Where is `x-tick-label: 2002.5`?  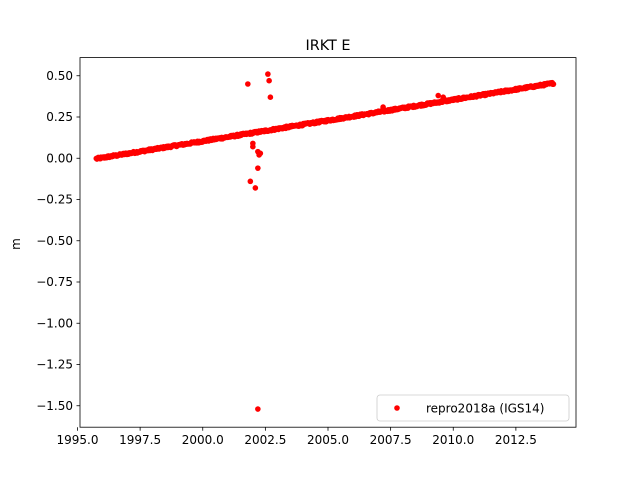 x-tick-label: 2002.5 is located at coordinates (265, 440).